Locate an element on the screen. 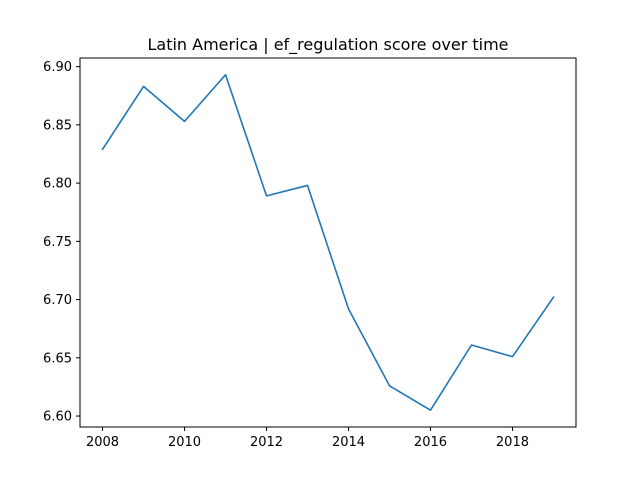  y-tick-label: 6.80 is located at coordinates (57, 184).